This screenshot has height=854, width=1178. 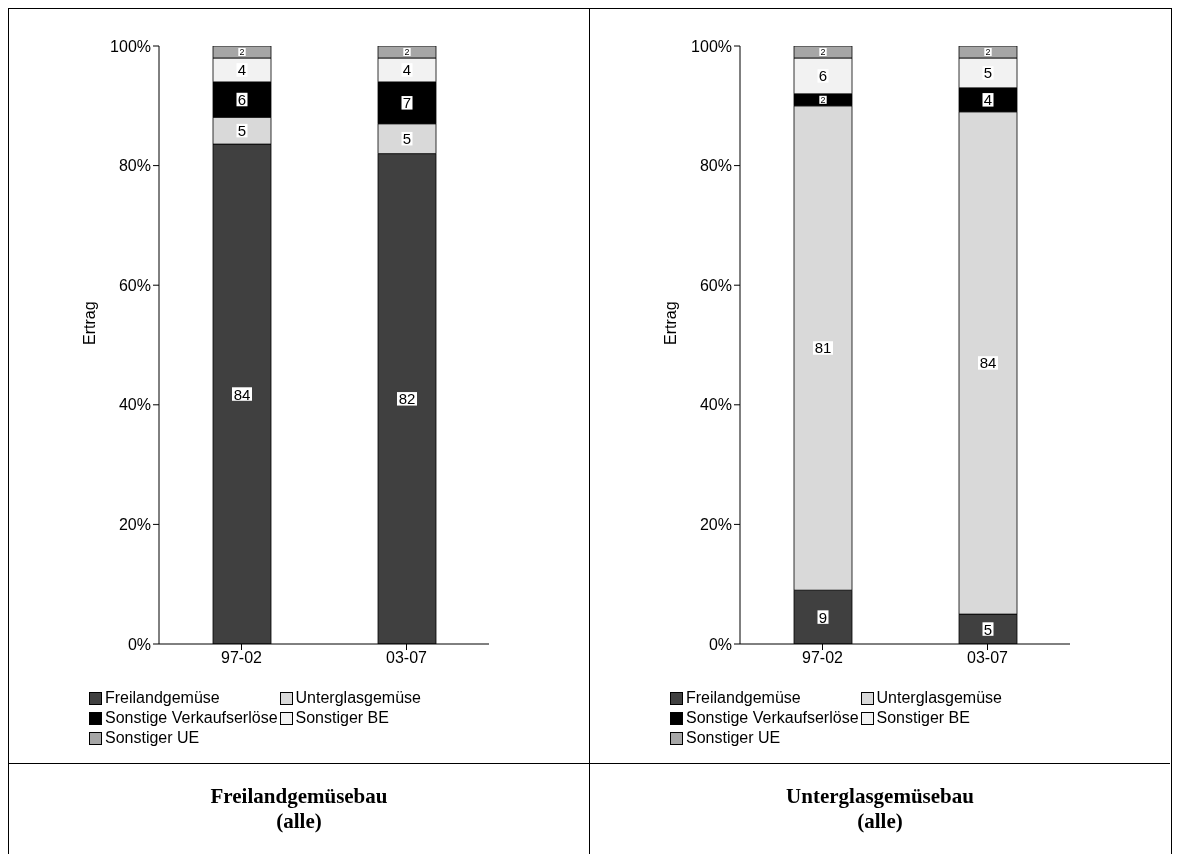 What do you see at coordinates (407, 103) in the screenshot?
I see `data-label: 7` at bounding box center [407, 103].